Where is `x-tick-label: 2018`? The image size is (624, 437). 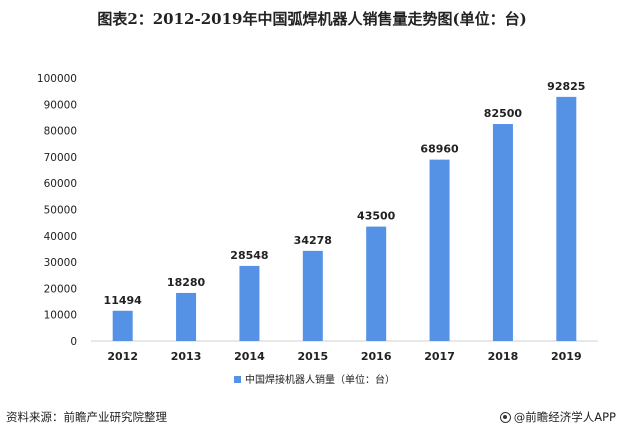 x-tick-label: 2018 is located at coordinates (503, 356).